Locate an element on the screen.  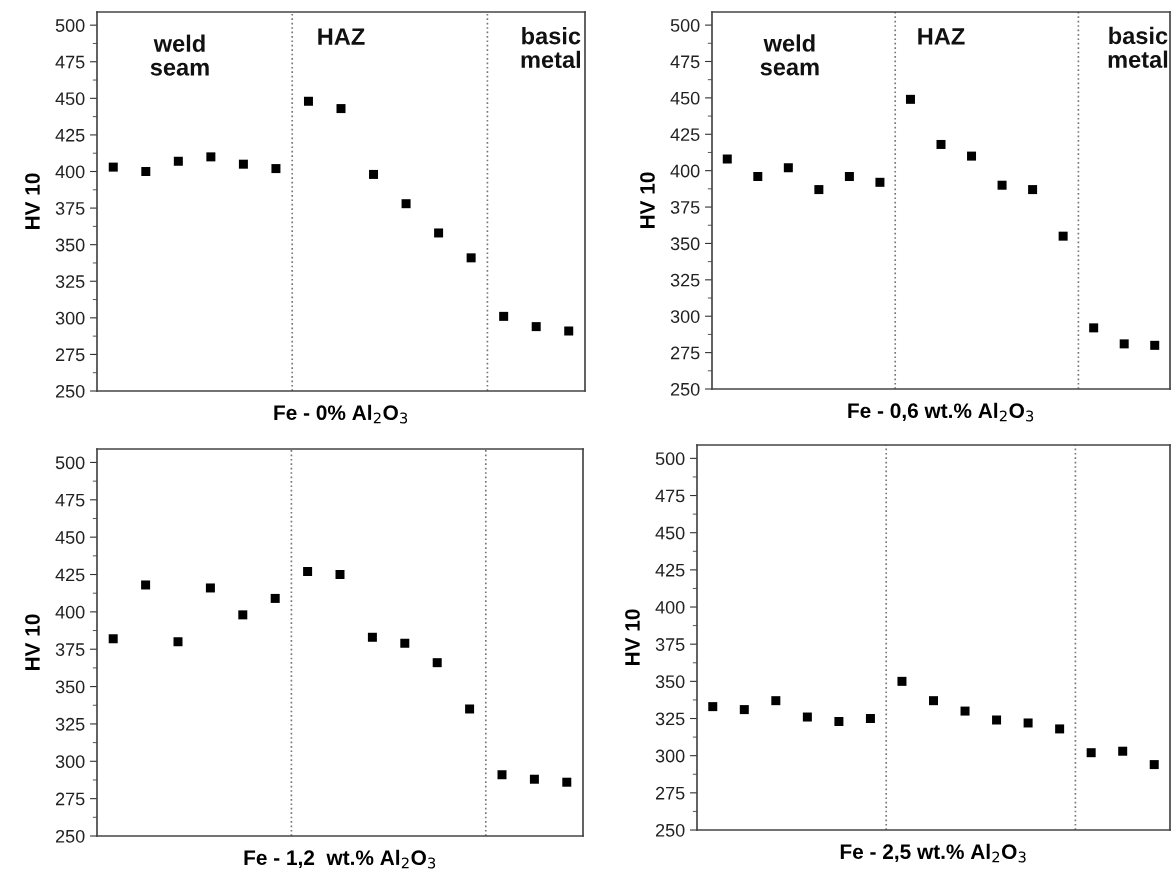
x-axis-title: Fe - 0% Al$_{2}$O$_{3}$ is located at coordinates (341, 414).